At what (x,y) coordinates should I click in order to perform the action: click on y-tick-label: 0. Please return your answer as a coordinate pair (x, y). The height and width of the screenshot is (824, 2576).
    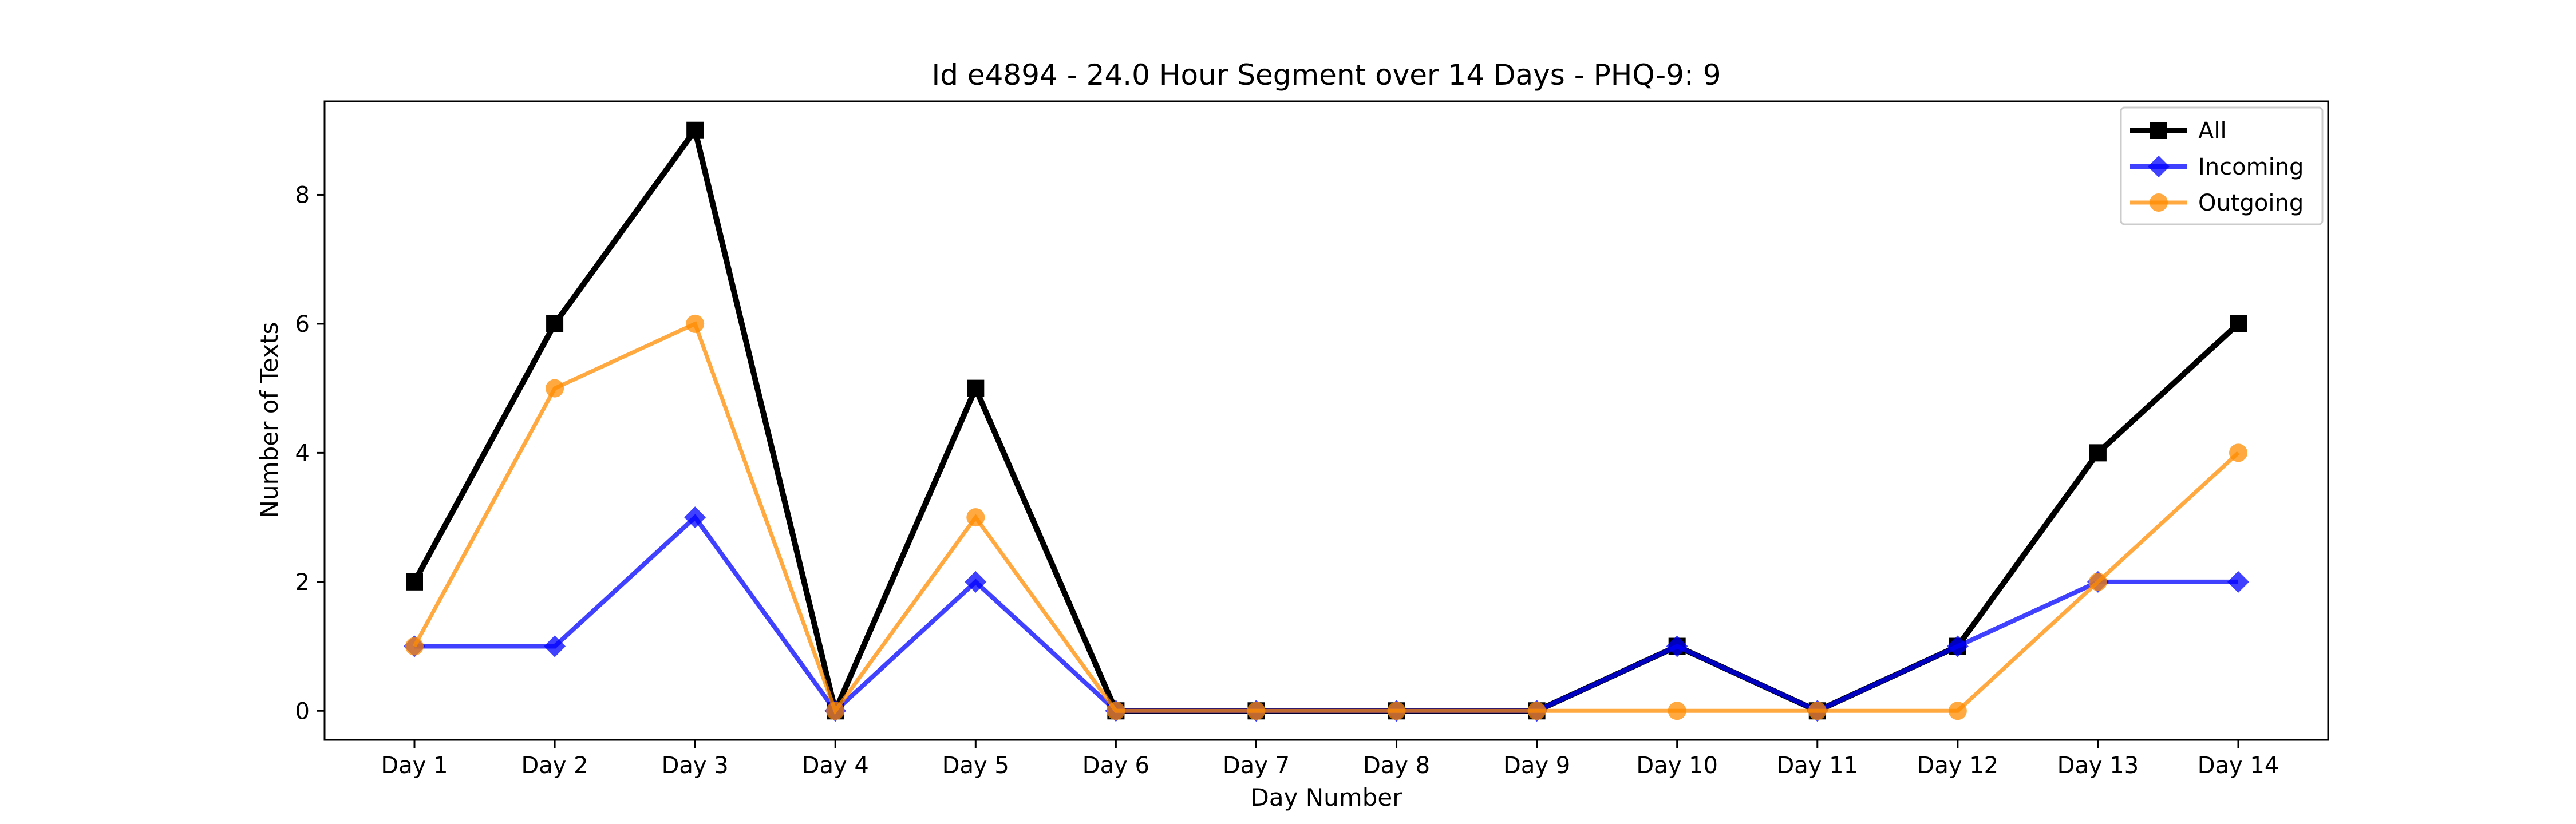
    Looking at the image, I should click on (302, 711).